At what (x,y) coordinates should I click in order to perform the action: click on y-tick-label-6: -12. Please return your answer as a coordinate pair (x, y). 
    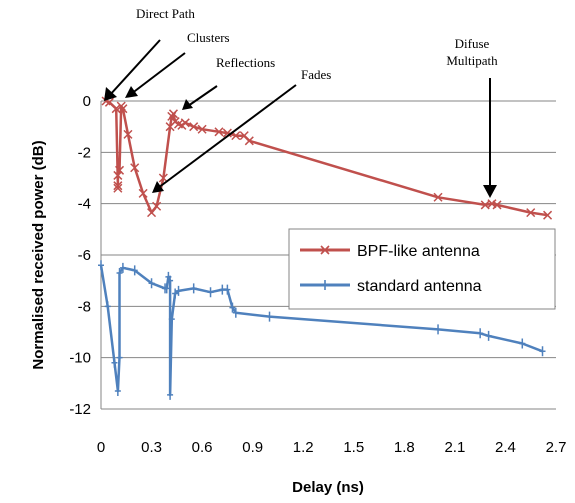
    Looking at the image, I should click on (80, 409).